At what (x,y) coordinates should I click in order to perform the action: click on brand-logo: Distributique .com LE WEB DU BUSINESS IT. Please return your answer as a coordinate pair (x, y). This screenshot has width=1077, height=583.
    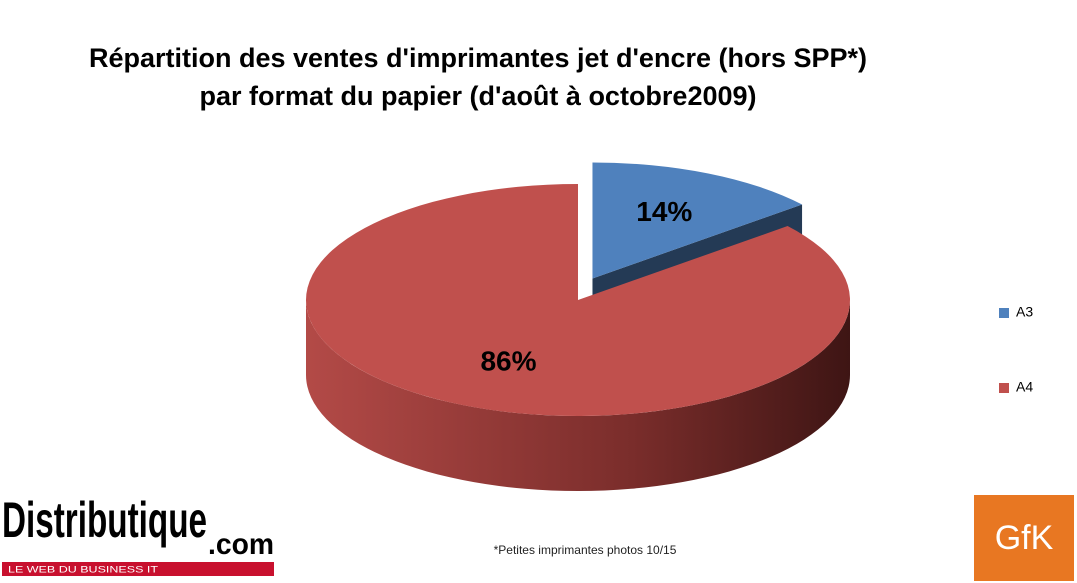
    Looking at the image, I should click on (138, 534).